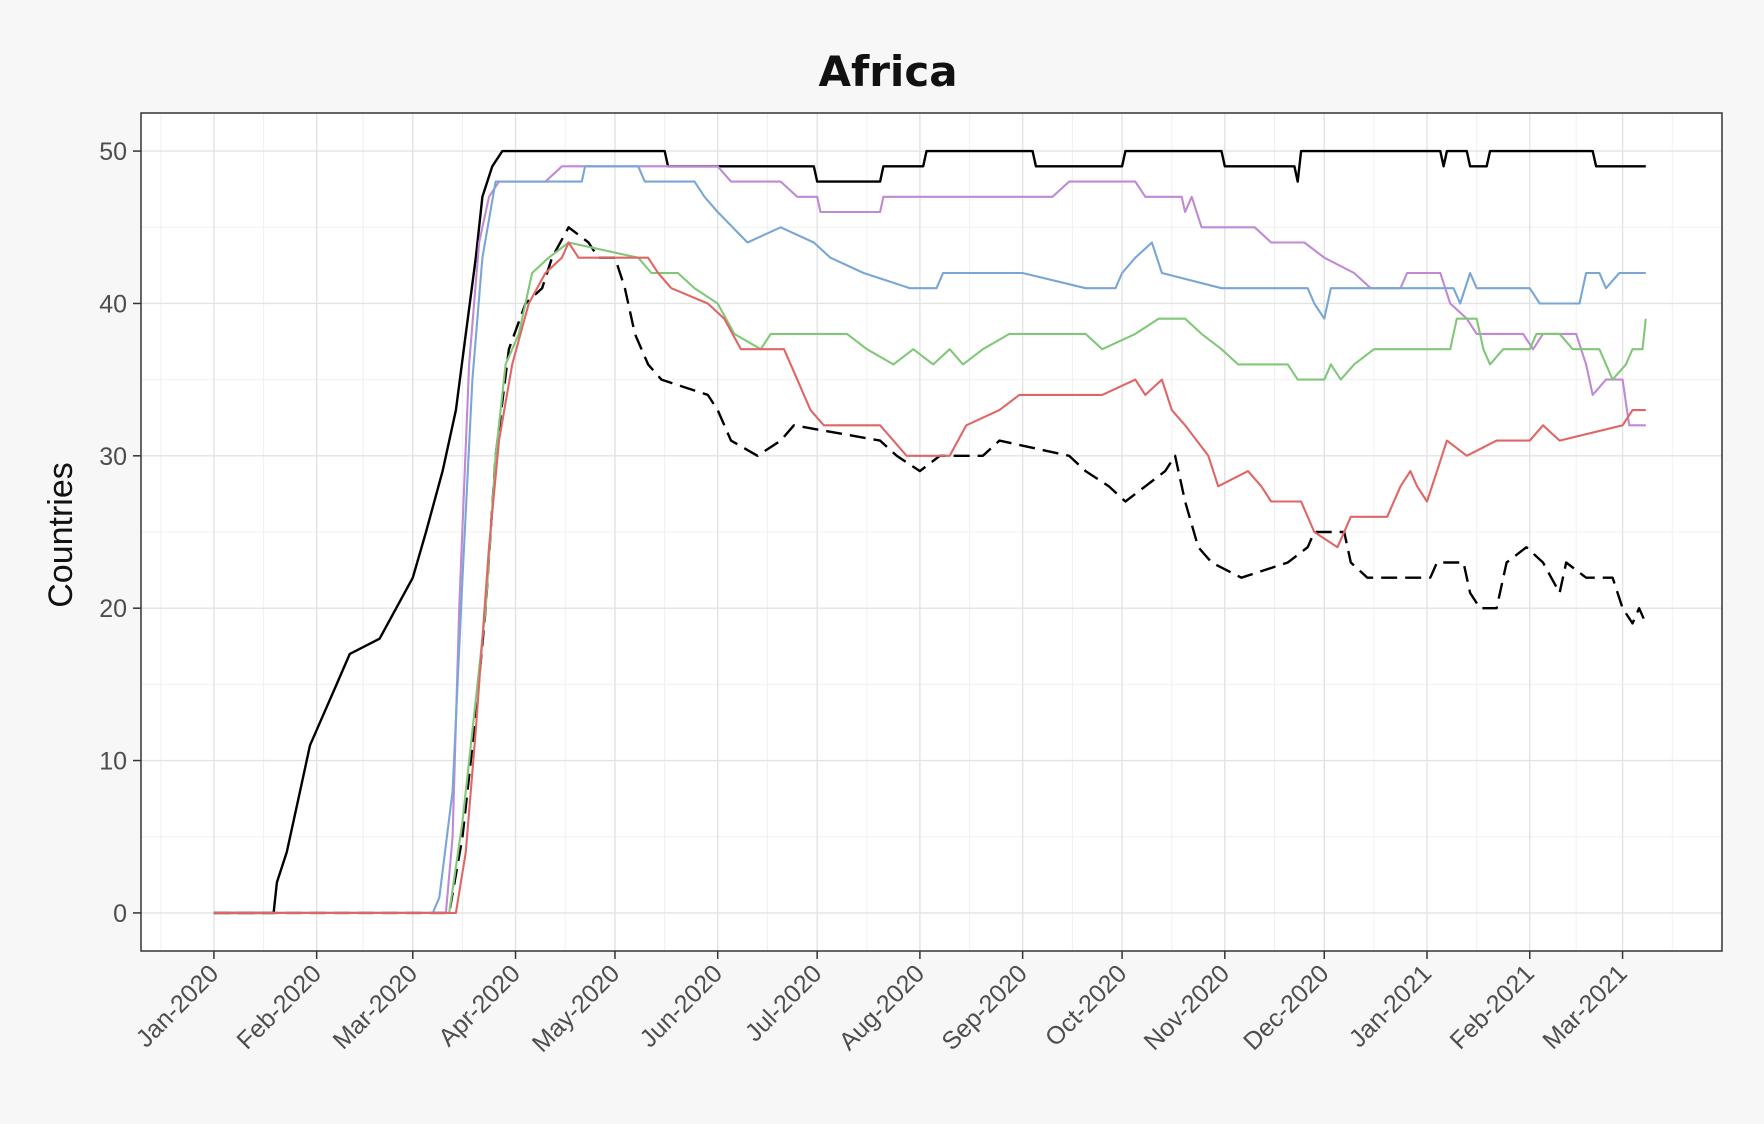 This screenshot has width=1764, height=1124. I want to click on y-tick-label: 50, so click(113, 152).